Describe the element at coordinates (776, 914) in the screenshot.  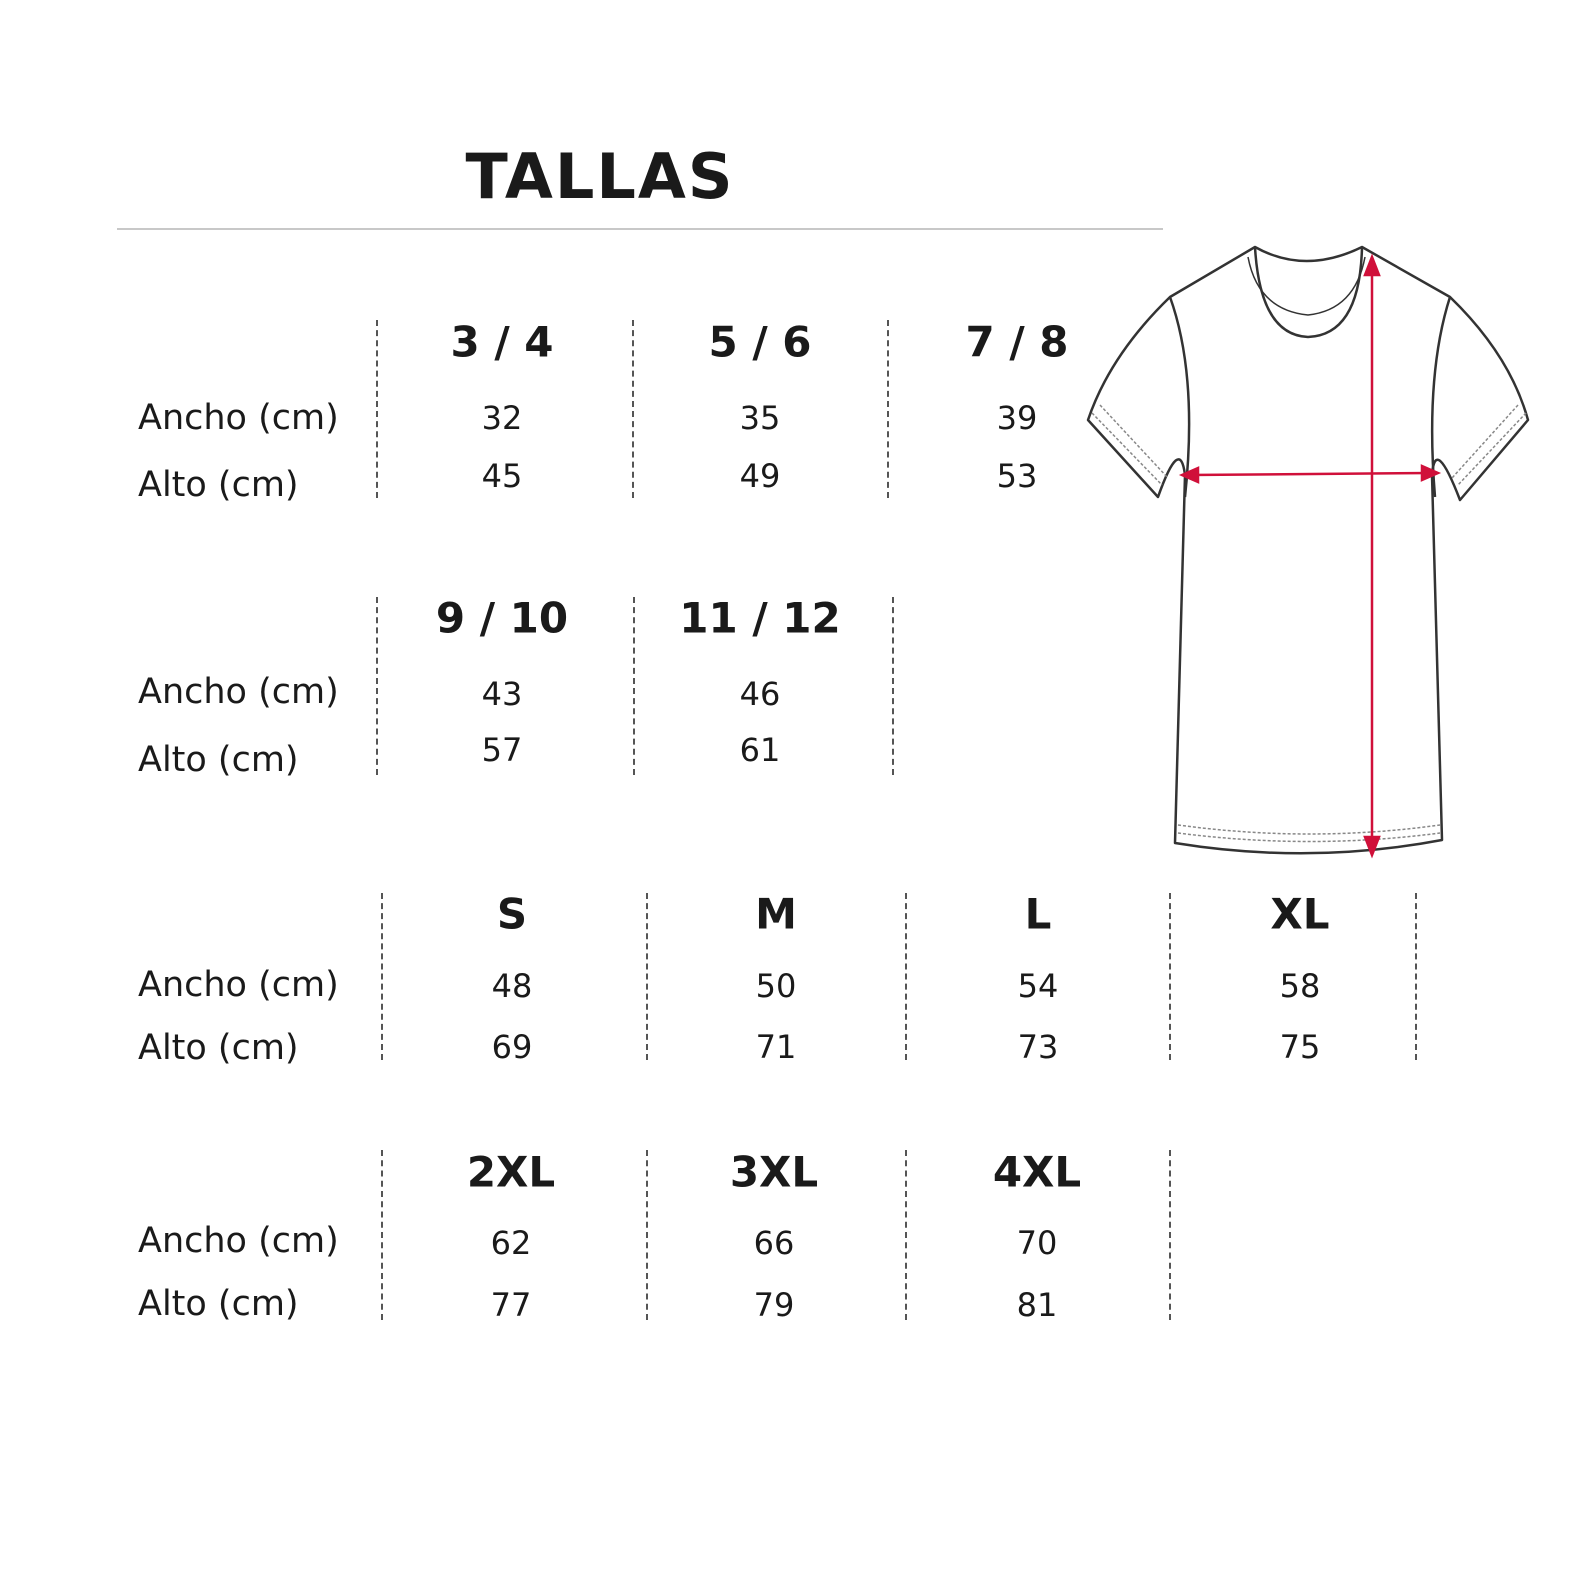
I see `size-header: M` at that location.